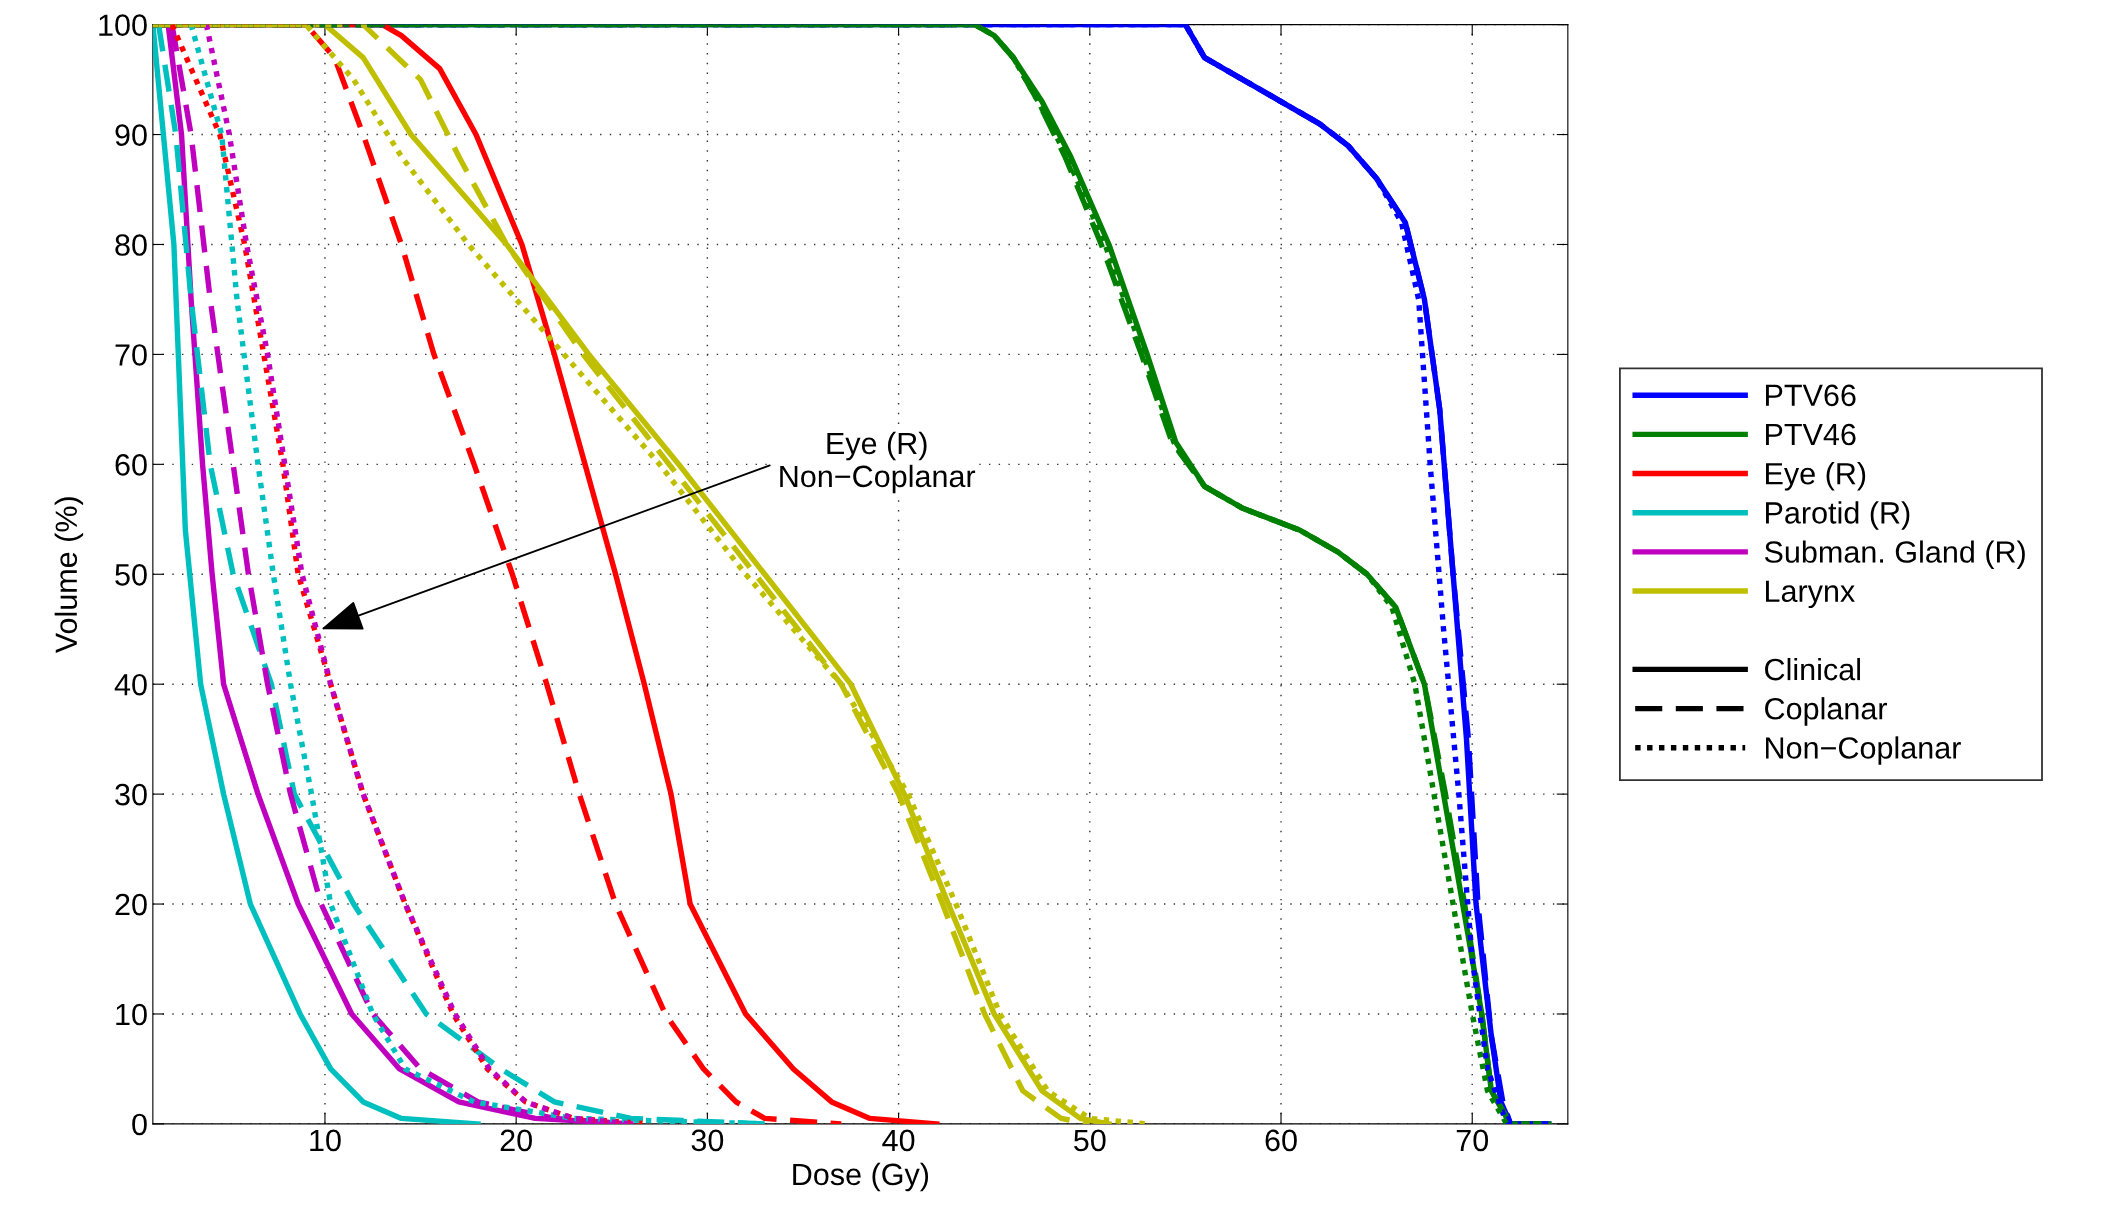 This screenshot has width=2123, height=1231. What do you see at coordinates (1826, 711) in the screenshot?
I see `legend-label: Coplanar` at bounding box center [1826, 711].